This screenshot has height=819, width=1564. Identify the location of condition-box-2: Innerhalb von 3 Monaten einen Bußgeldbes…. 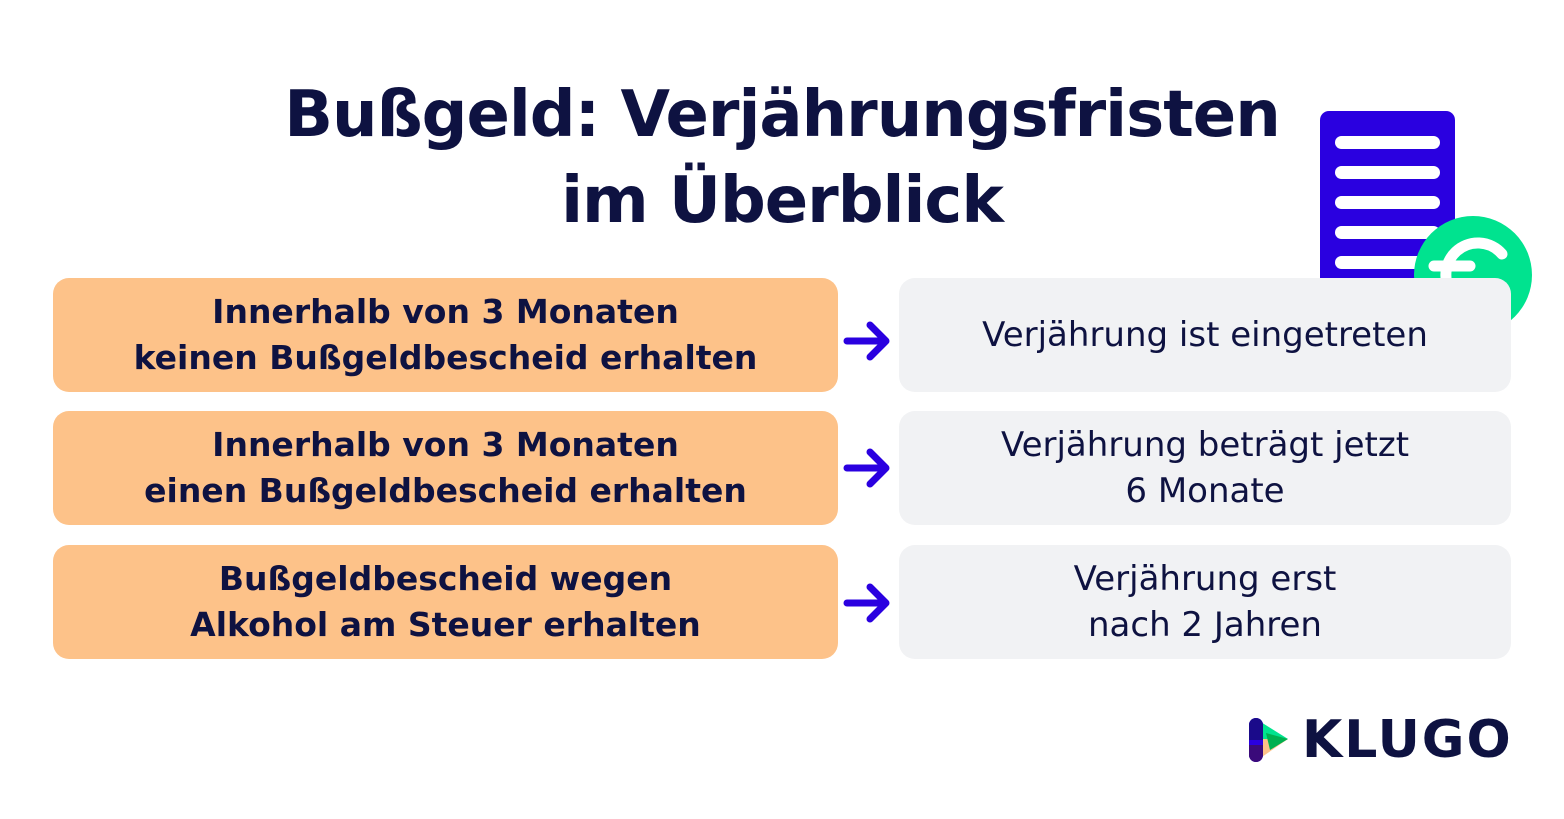
(445, 468).